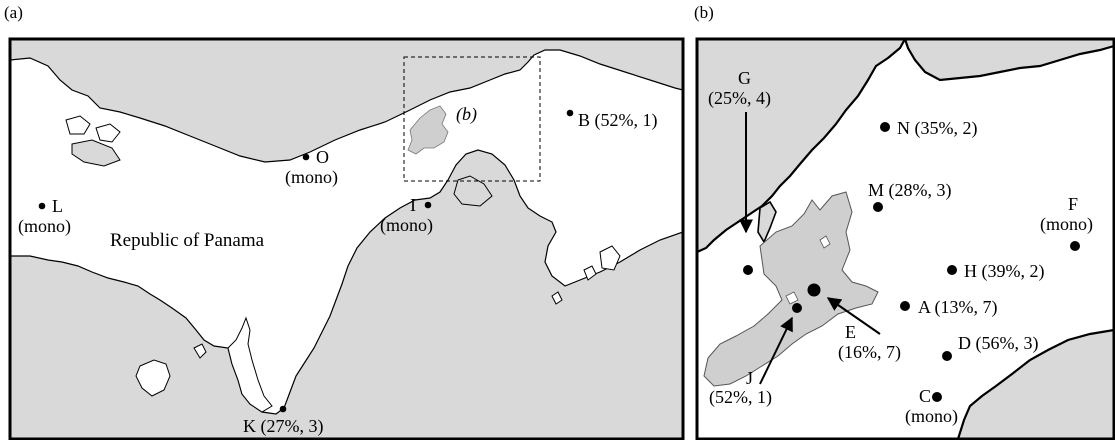  What do you see at coordinates (749, 378) in the screenshot?
I see `site-label-j: J` at bounding box center [749, 378].